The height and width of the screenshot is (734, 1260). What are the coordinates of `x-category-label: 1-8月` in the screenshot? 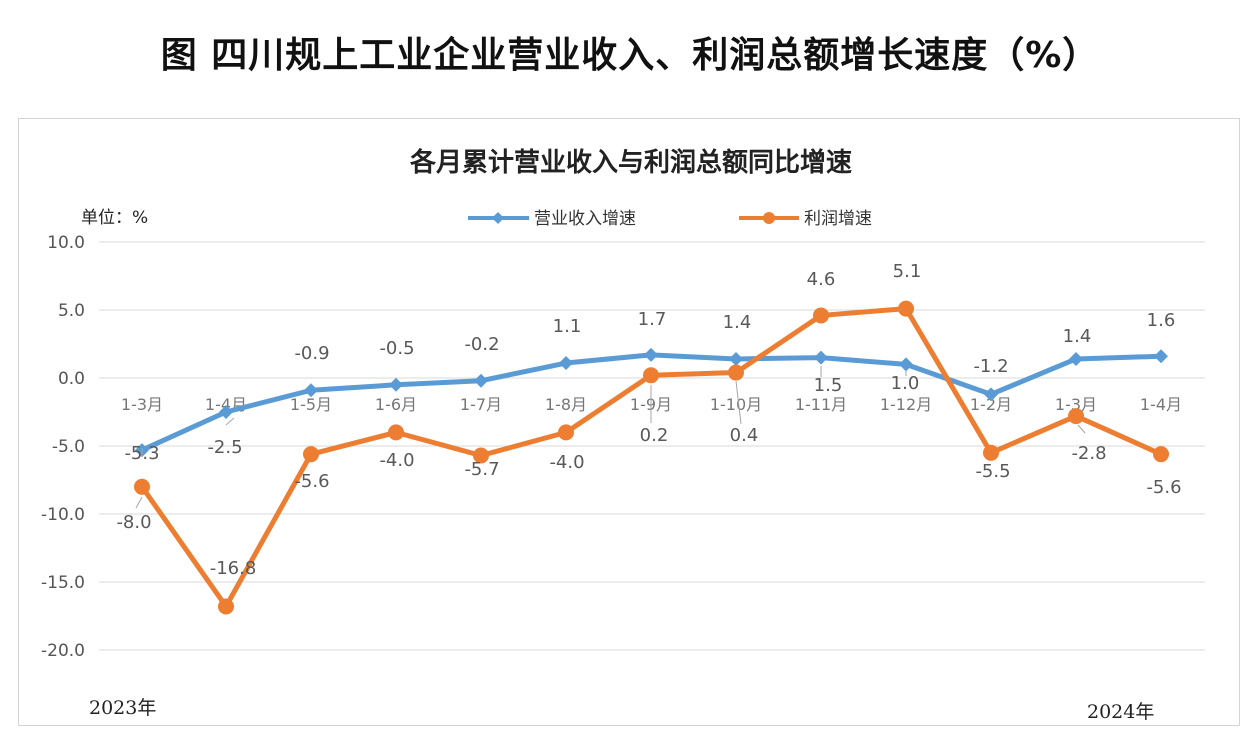 It's located at (566, 404).